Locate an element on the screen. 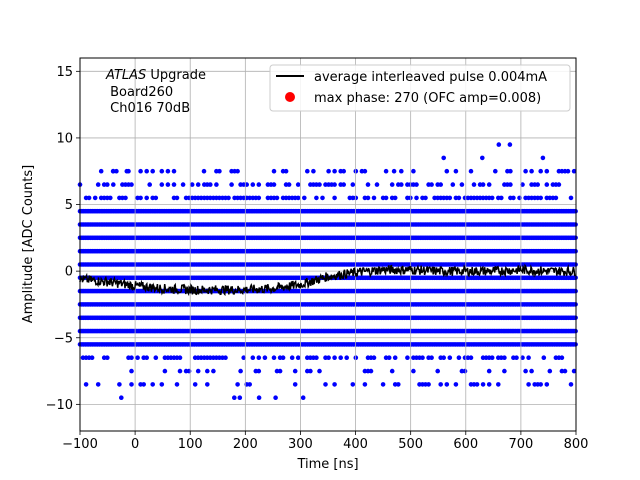 The width and height of the screenshot is (640, 480). annotation-line-3: Ch016 70dB is located at coordinates (148, 108).